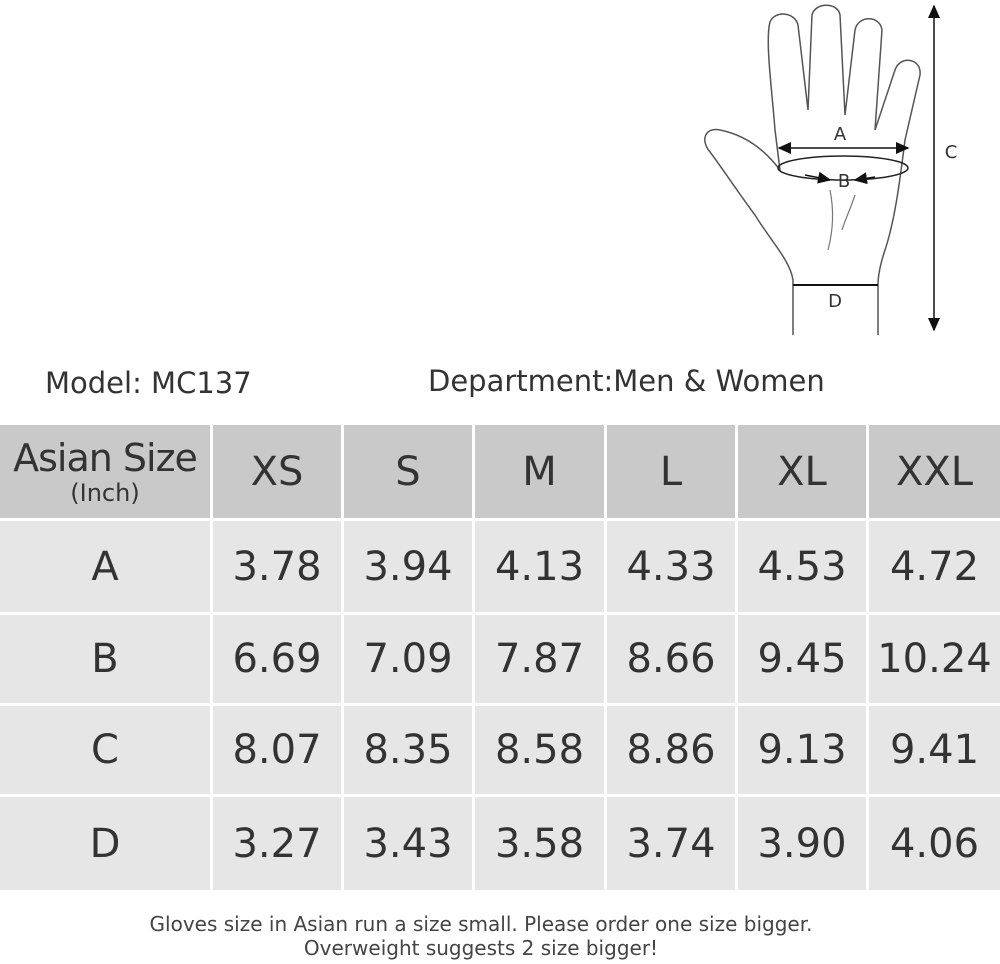  What do you see at coordinates (934, 566) in the screenshot?
I see `value-cell: 4.72` at bounding box center [934, 566].